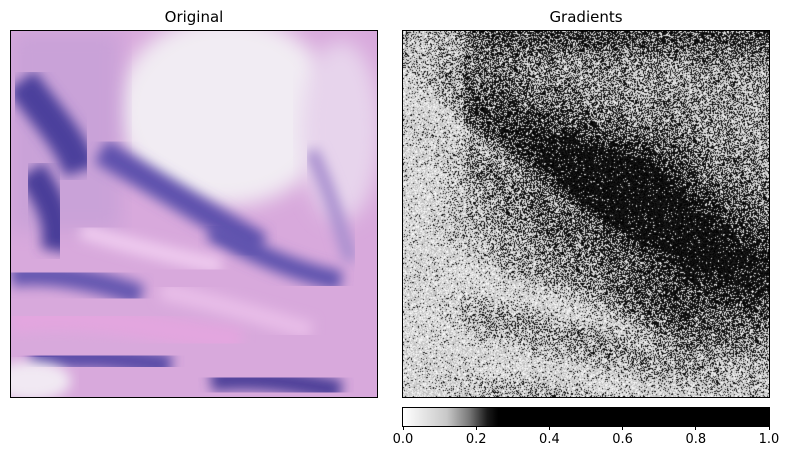 Image resolution: width=790 pixels, height=460 pixels. Describe the element at coordinates (403, 439) in the screenshot. I see `colorbar-tick-label: 0.0` at that location.